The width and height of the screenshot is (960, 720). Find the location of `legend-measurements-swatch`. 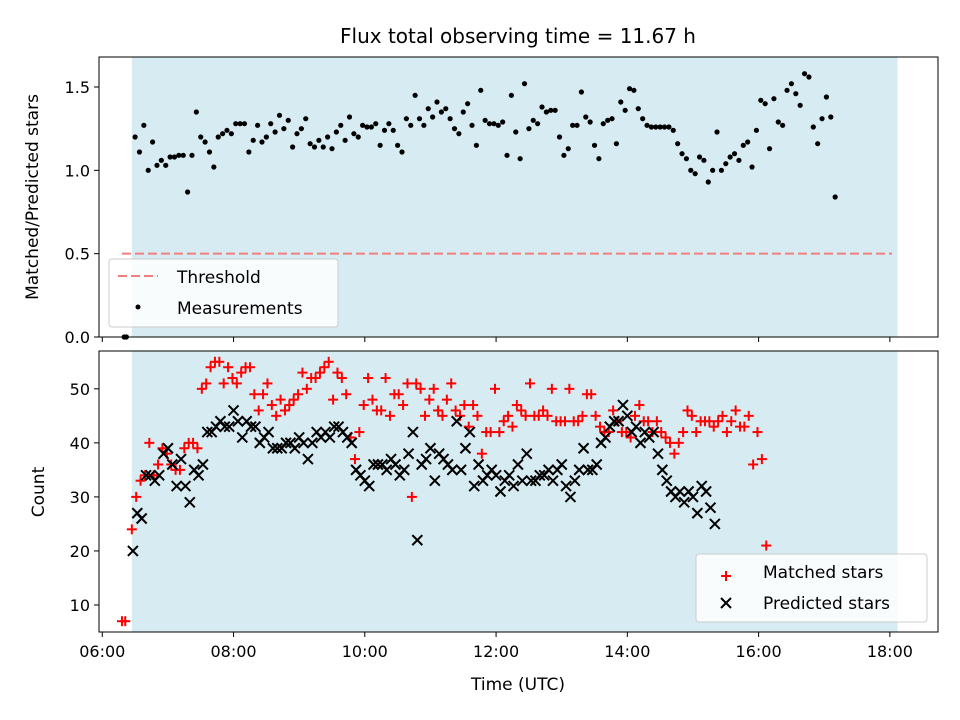

legend-measurements-swatch is located at coordinates (138, 307).